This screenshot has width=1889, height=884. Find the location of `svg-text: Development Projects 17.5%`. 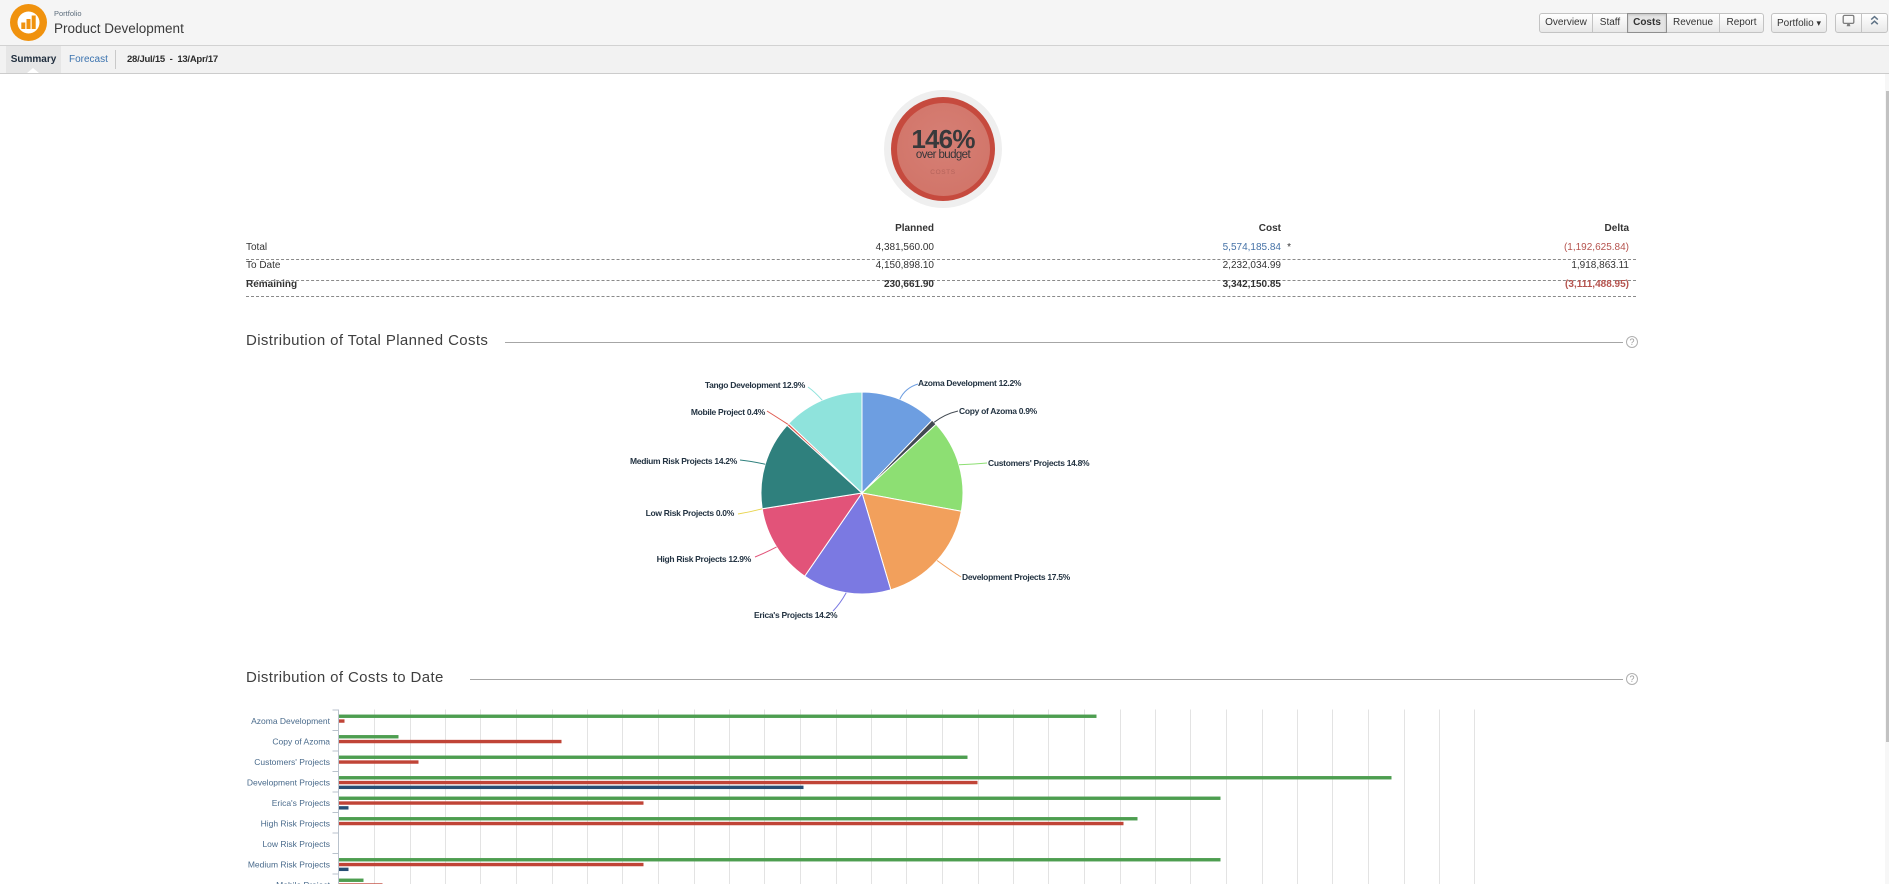

svg-text: Development Projects 17.5% is located at coordinates (1016, 577).